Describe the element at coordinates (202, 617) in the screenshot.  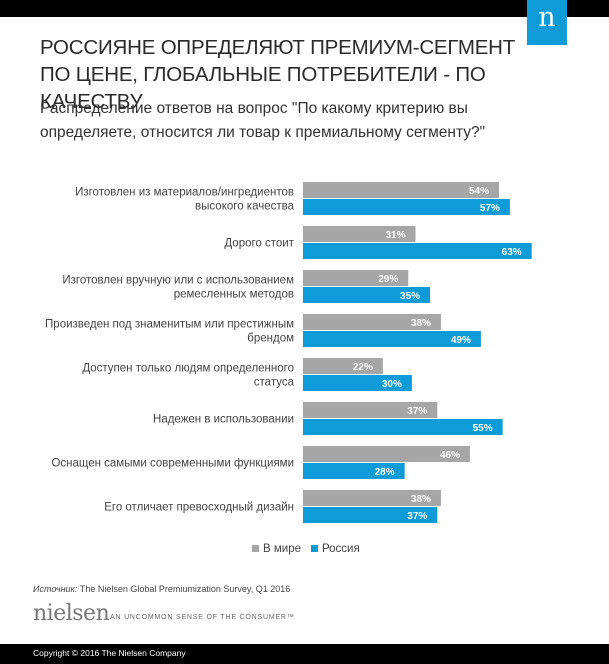
I see `tagline: AN UNCOMMON SENSE OF THE CONSUMER™` at that location.